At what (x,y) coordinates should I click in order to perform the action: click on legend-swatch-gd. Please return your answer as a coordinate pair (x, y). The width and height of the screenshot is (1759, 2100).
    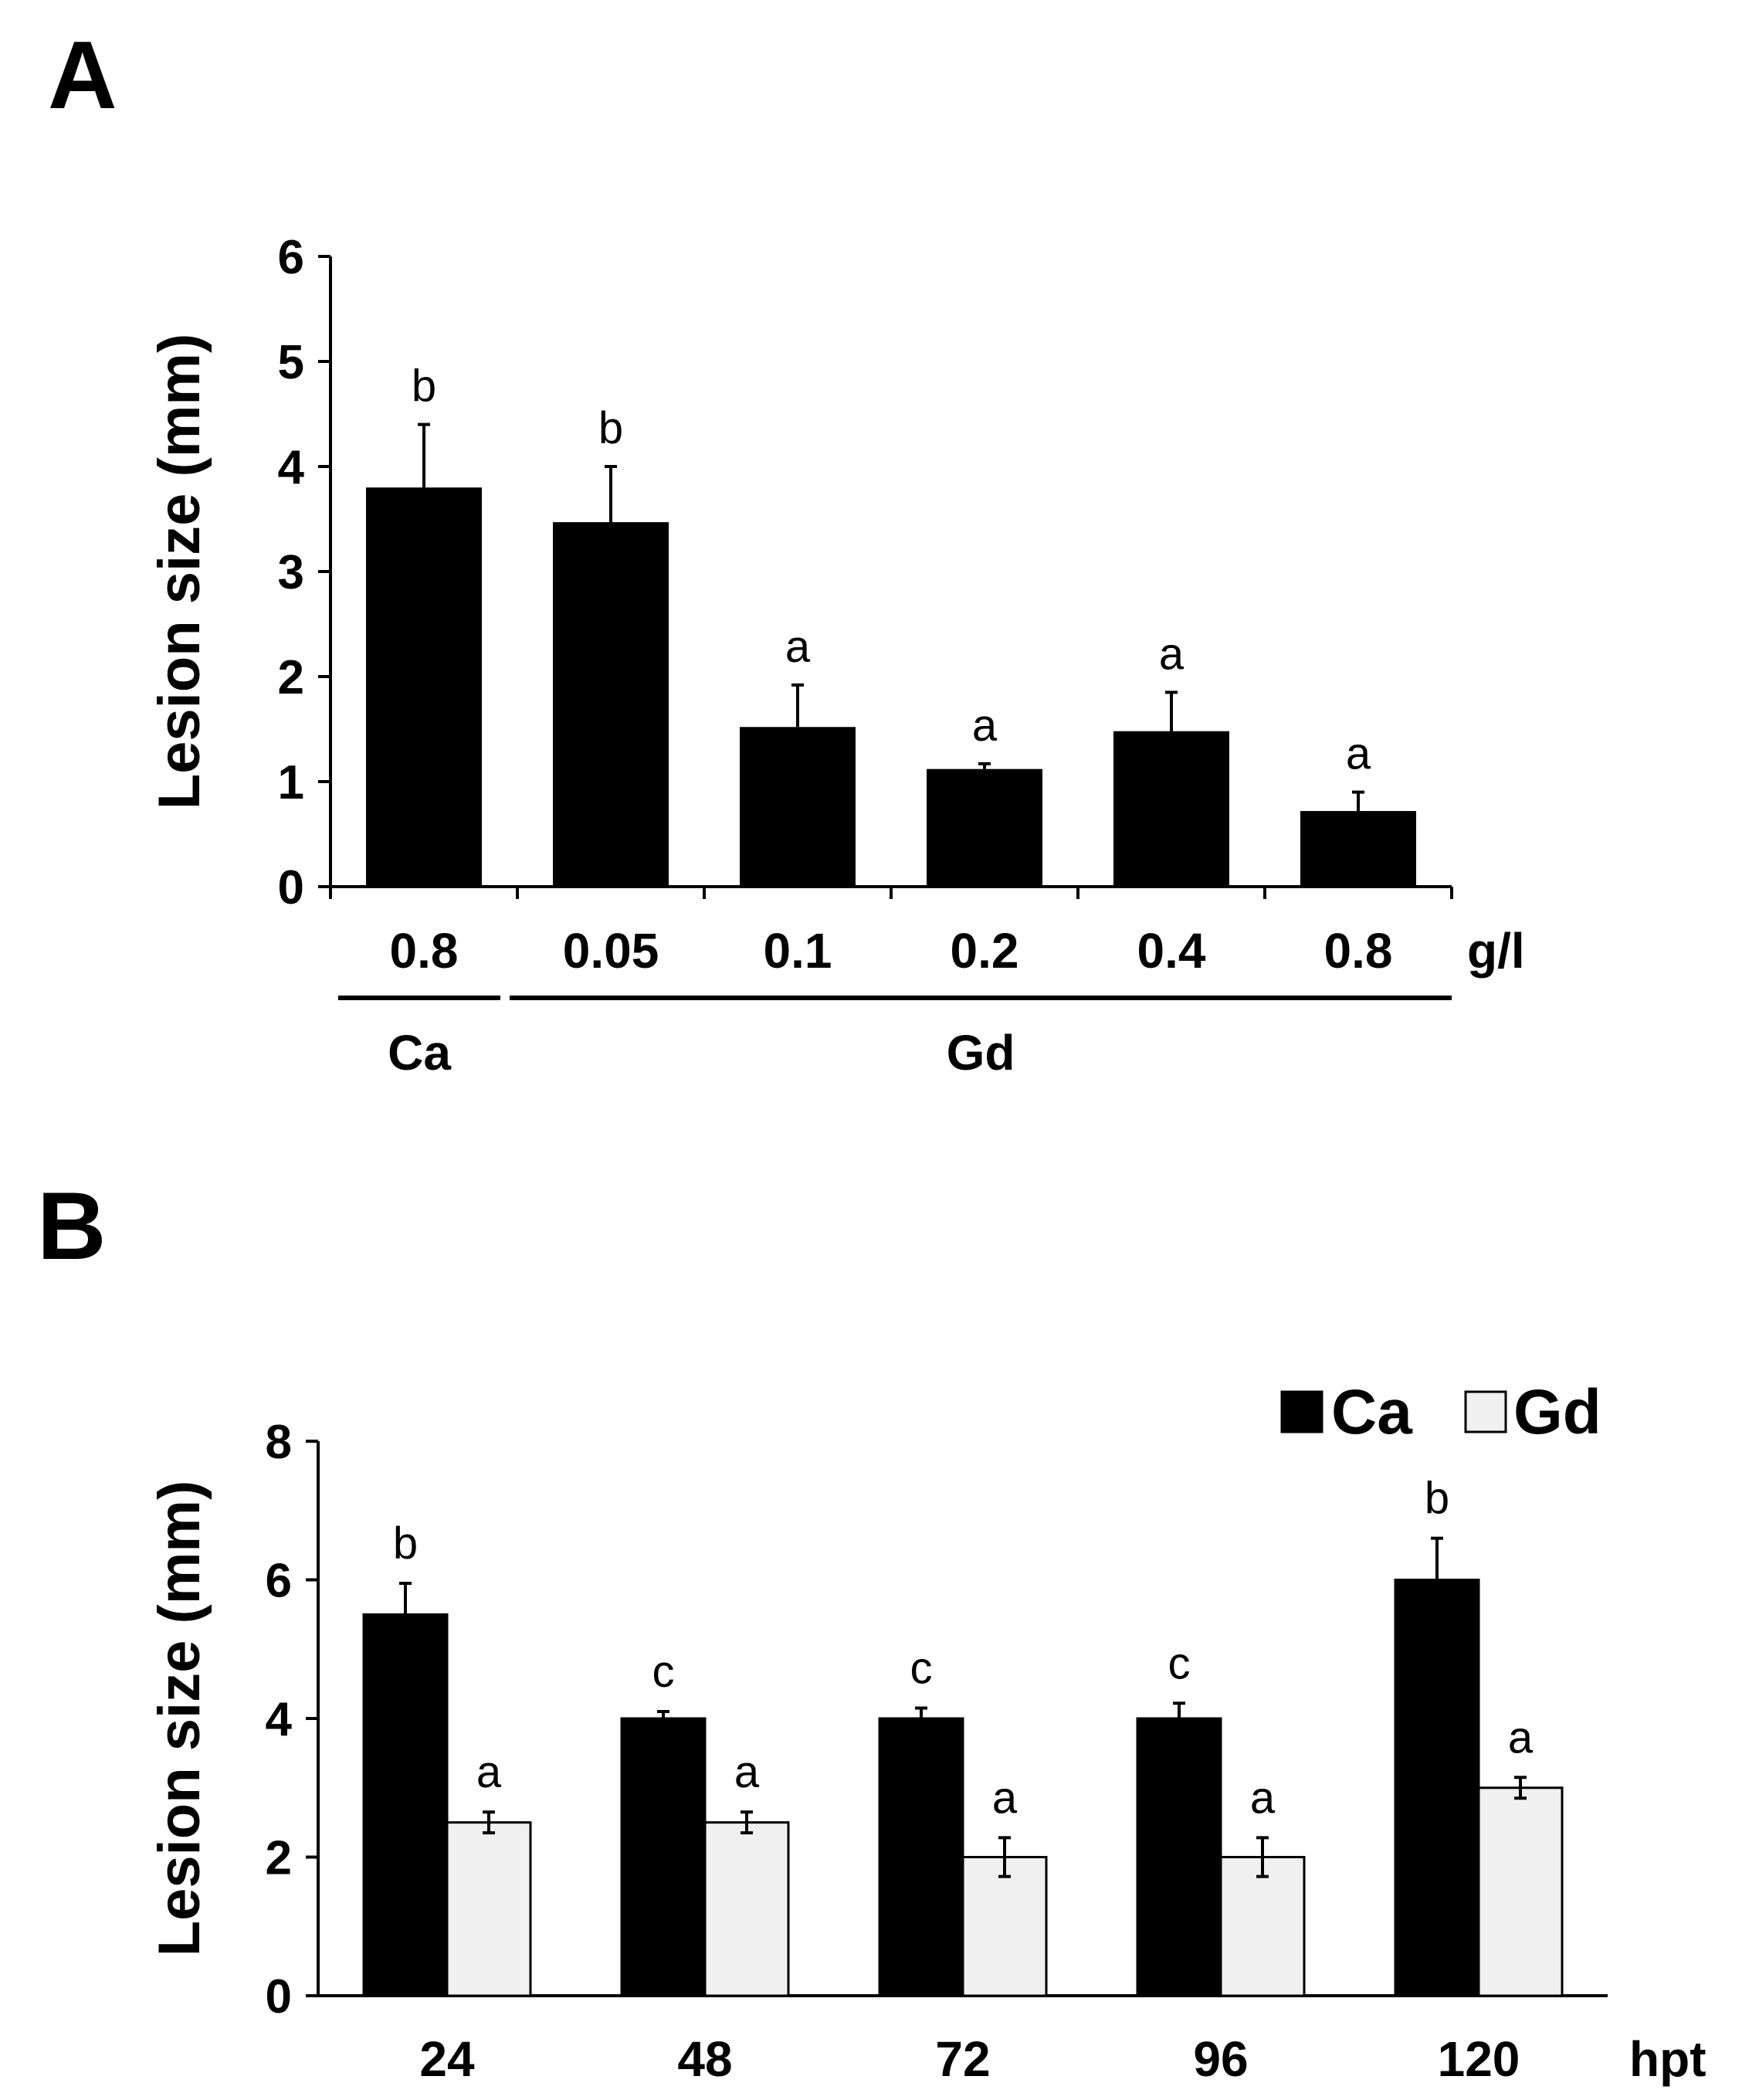
    Looking at the image, I should click on (1485, 1411).